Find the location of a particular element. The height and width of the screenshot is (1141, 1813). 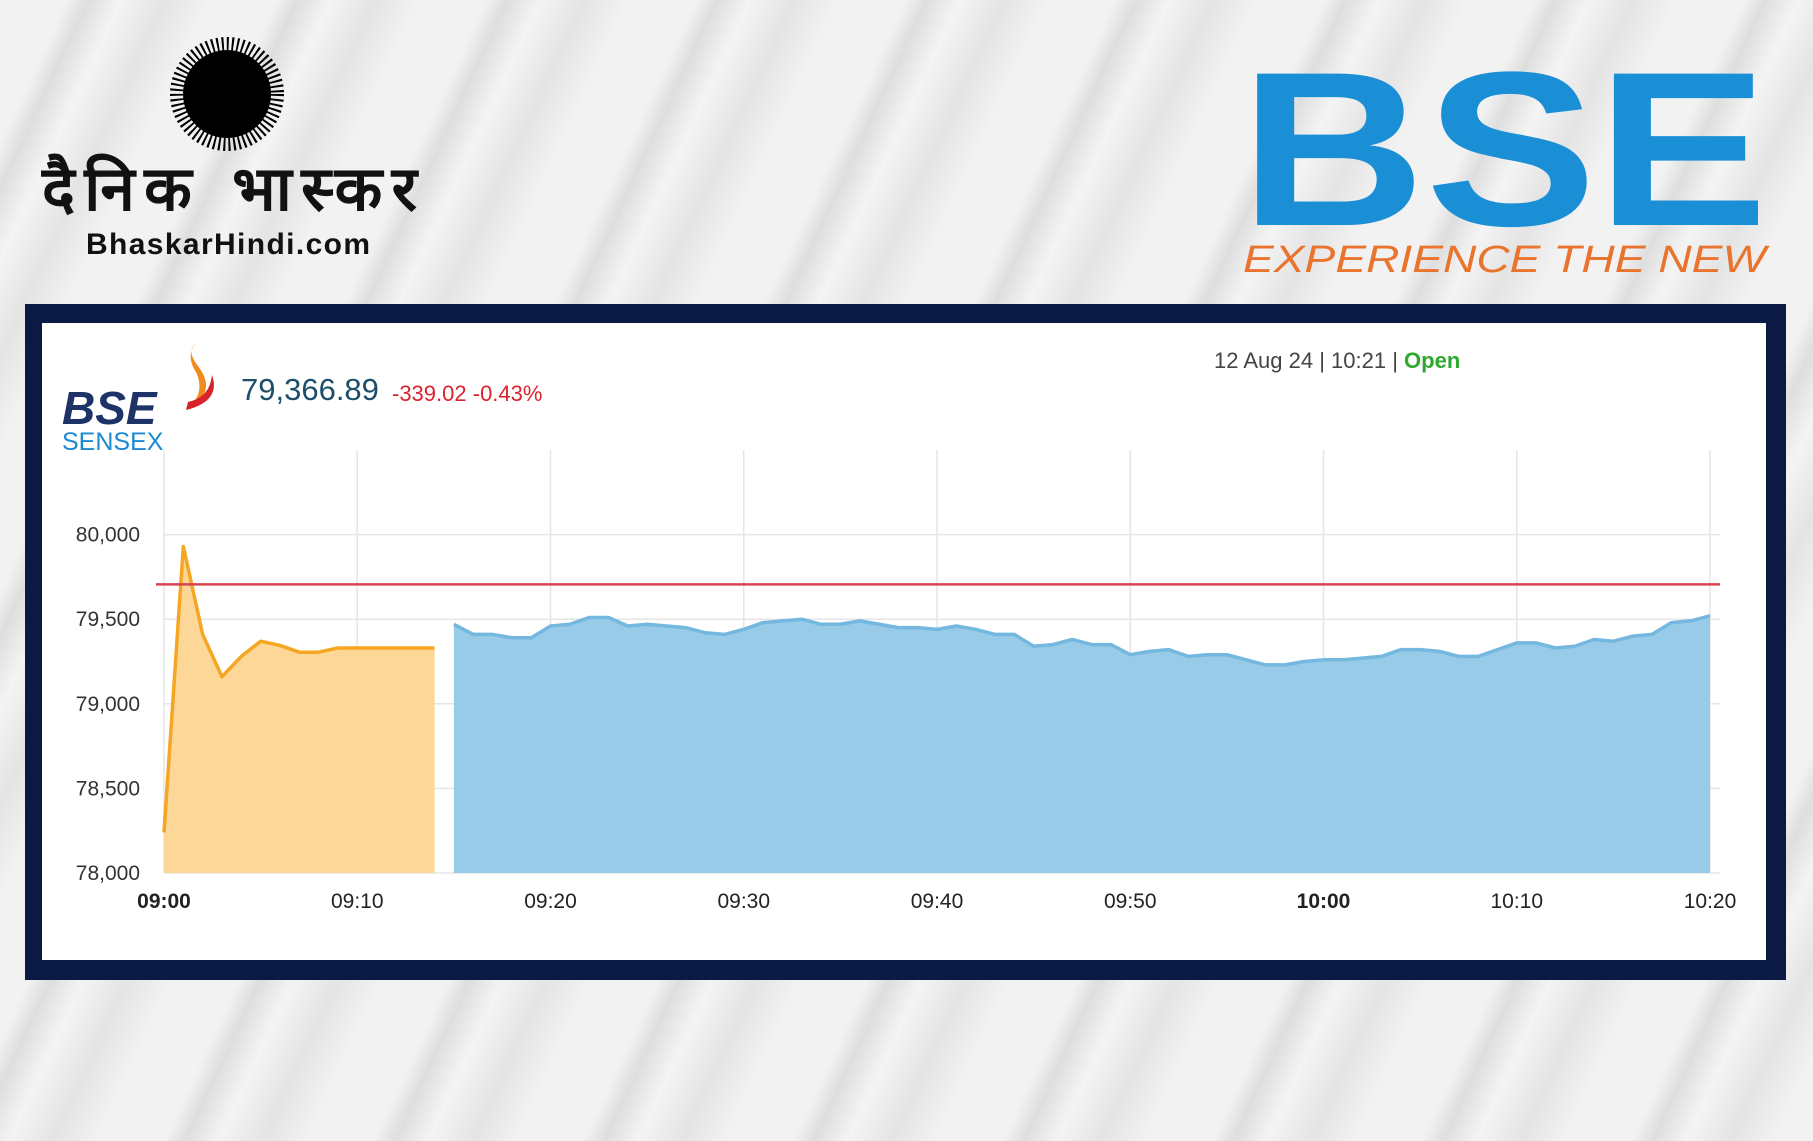

sun-rays is located at coordinates (227, 94).